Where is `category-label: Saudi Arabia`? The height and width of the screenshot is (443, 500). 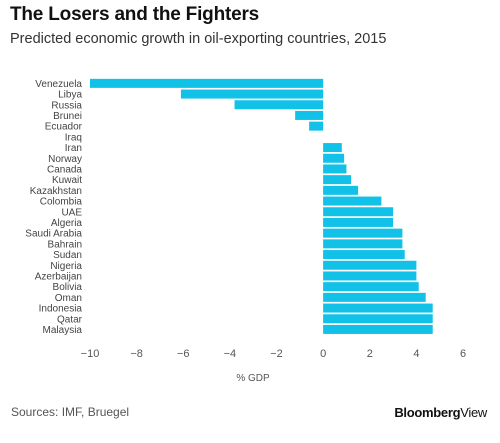 category-label: Saudi Arabia is located at coordinates (53, 234).